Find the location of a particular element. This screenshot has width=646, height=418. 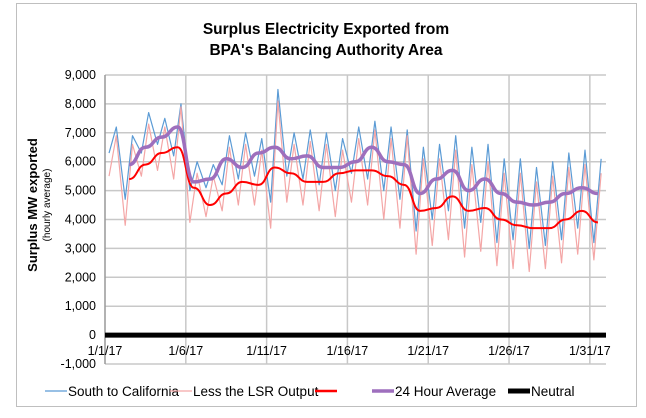

series-line-24-hour-average is located at coordinates (363, 166).